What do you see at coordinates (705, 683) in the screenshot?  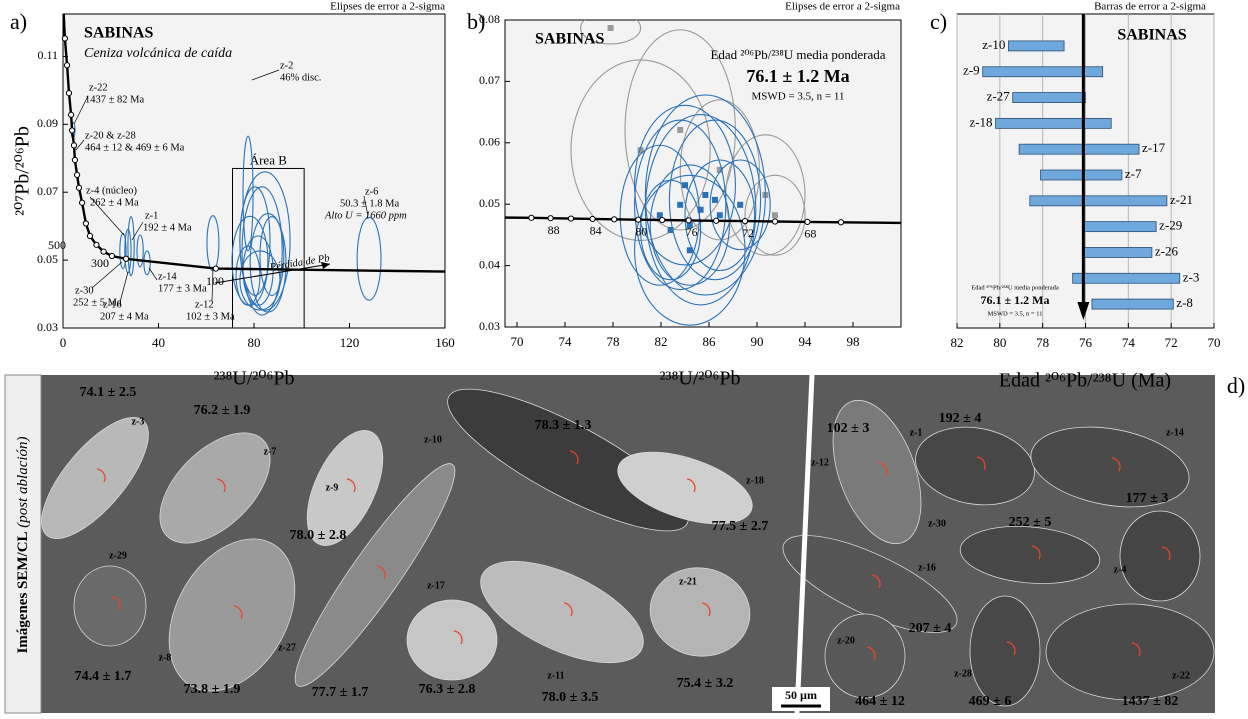 I see `grain-age: 75.4 ± 3.2` at bounding box center [705, 683].